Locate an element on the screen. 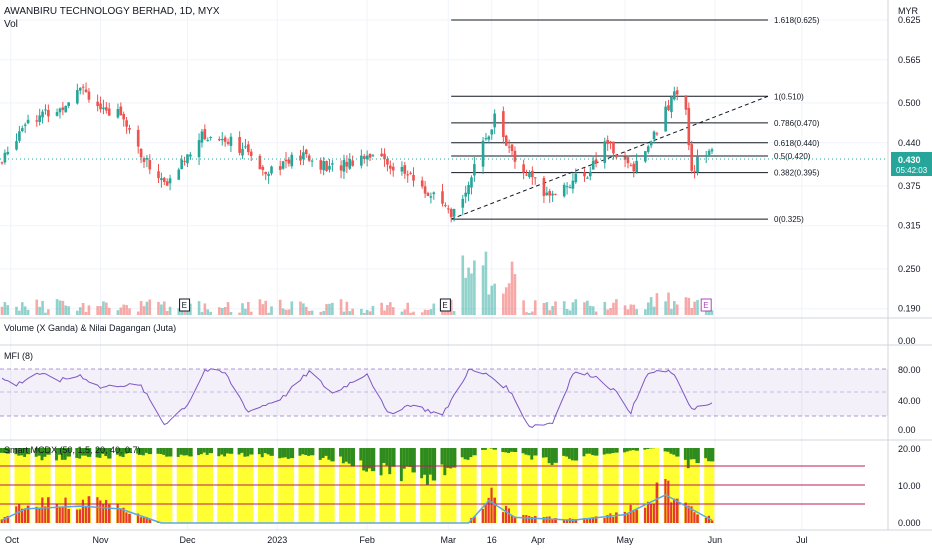  time-tick-label: Apr is located at coordinates (538, 540).